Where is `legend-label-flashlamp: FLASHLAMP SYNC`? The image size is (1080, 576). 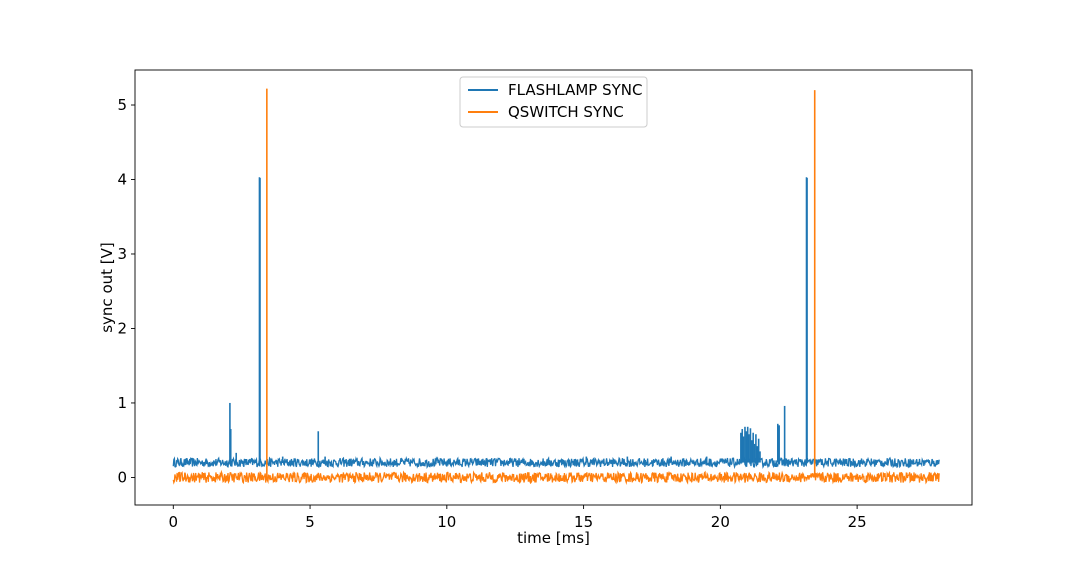 legend-label-flashlamp: FLASHLAMP SYNC is located at coordinates (575, 90).